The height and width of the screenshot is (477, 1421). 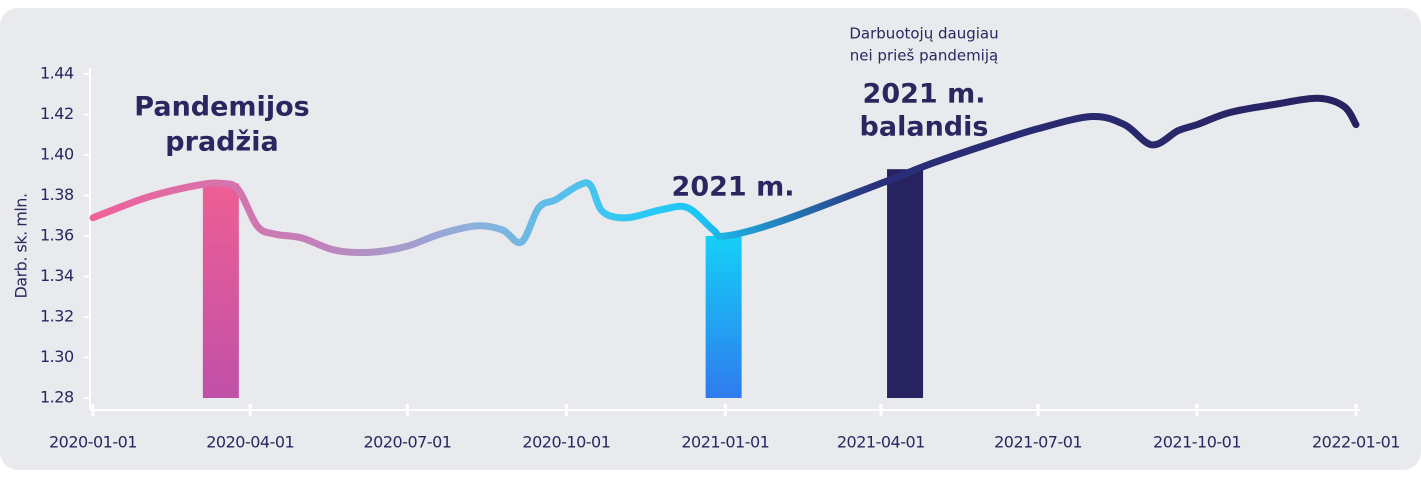 What do you see at coordinates (725, 442) in the screenshot?
I see `x-tick-label: 2021-01-01` at bounding box center [725, 442].